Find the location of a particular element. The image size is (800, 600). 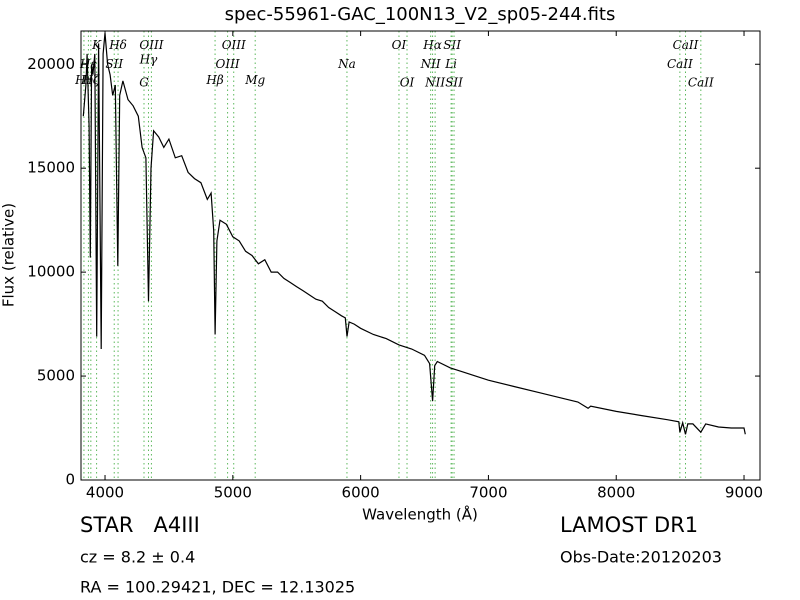

y-tick-label: 0 is located at coordinates (70, 480).